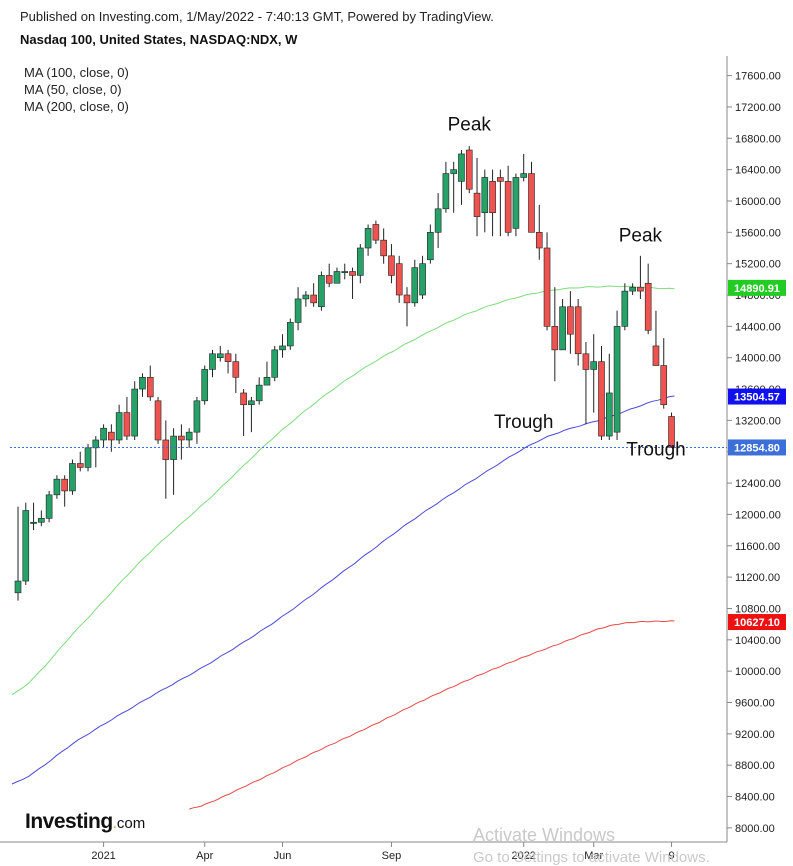 Image resolution: width=793 pixels, height=866 pixels. I want to click on indicator-label-ma200: MA (200, close, 0), so click(76, 106).